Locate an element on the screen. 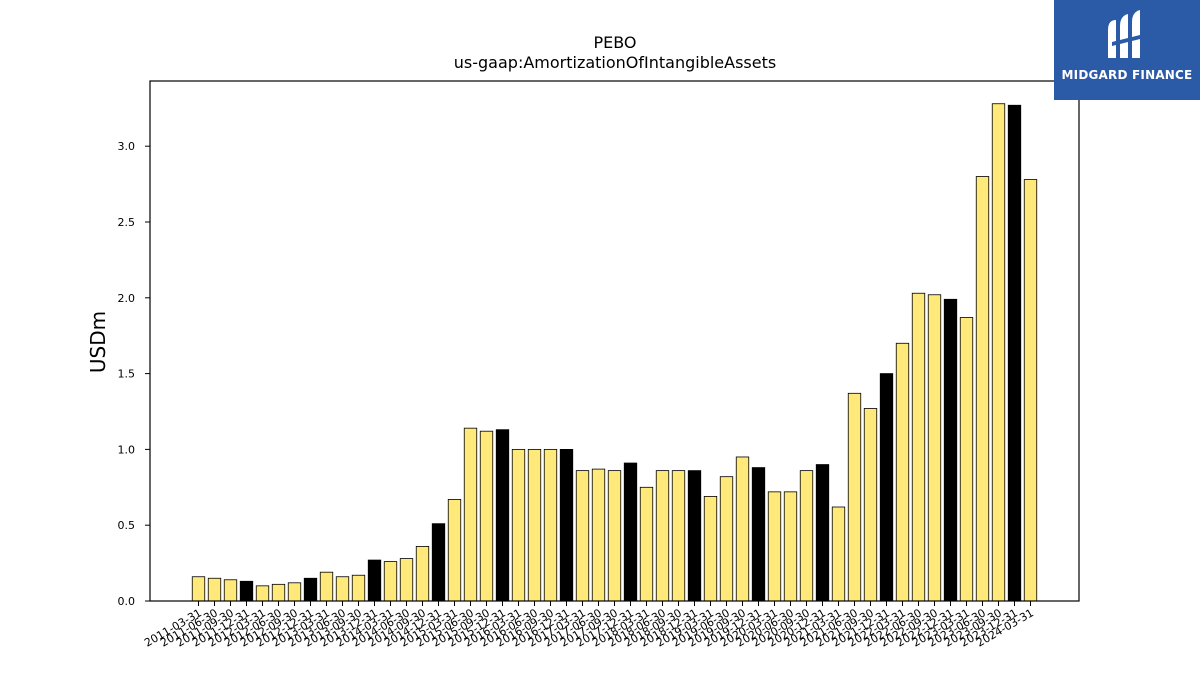  y-axis: 0.0 0.5 1.0 1.5 2.0 2.5 3.0 is located at coordinates (134, 374).